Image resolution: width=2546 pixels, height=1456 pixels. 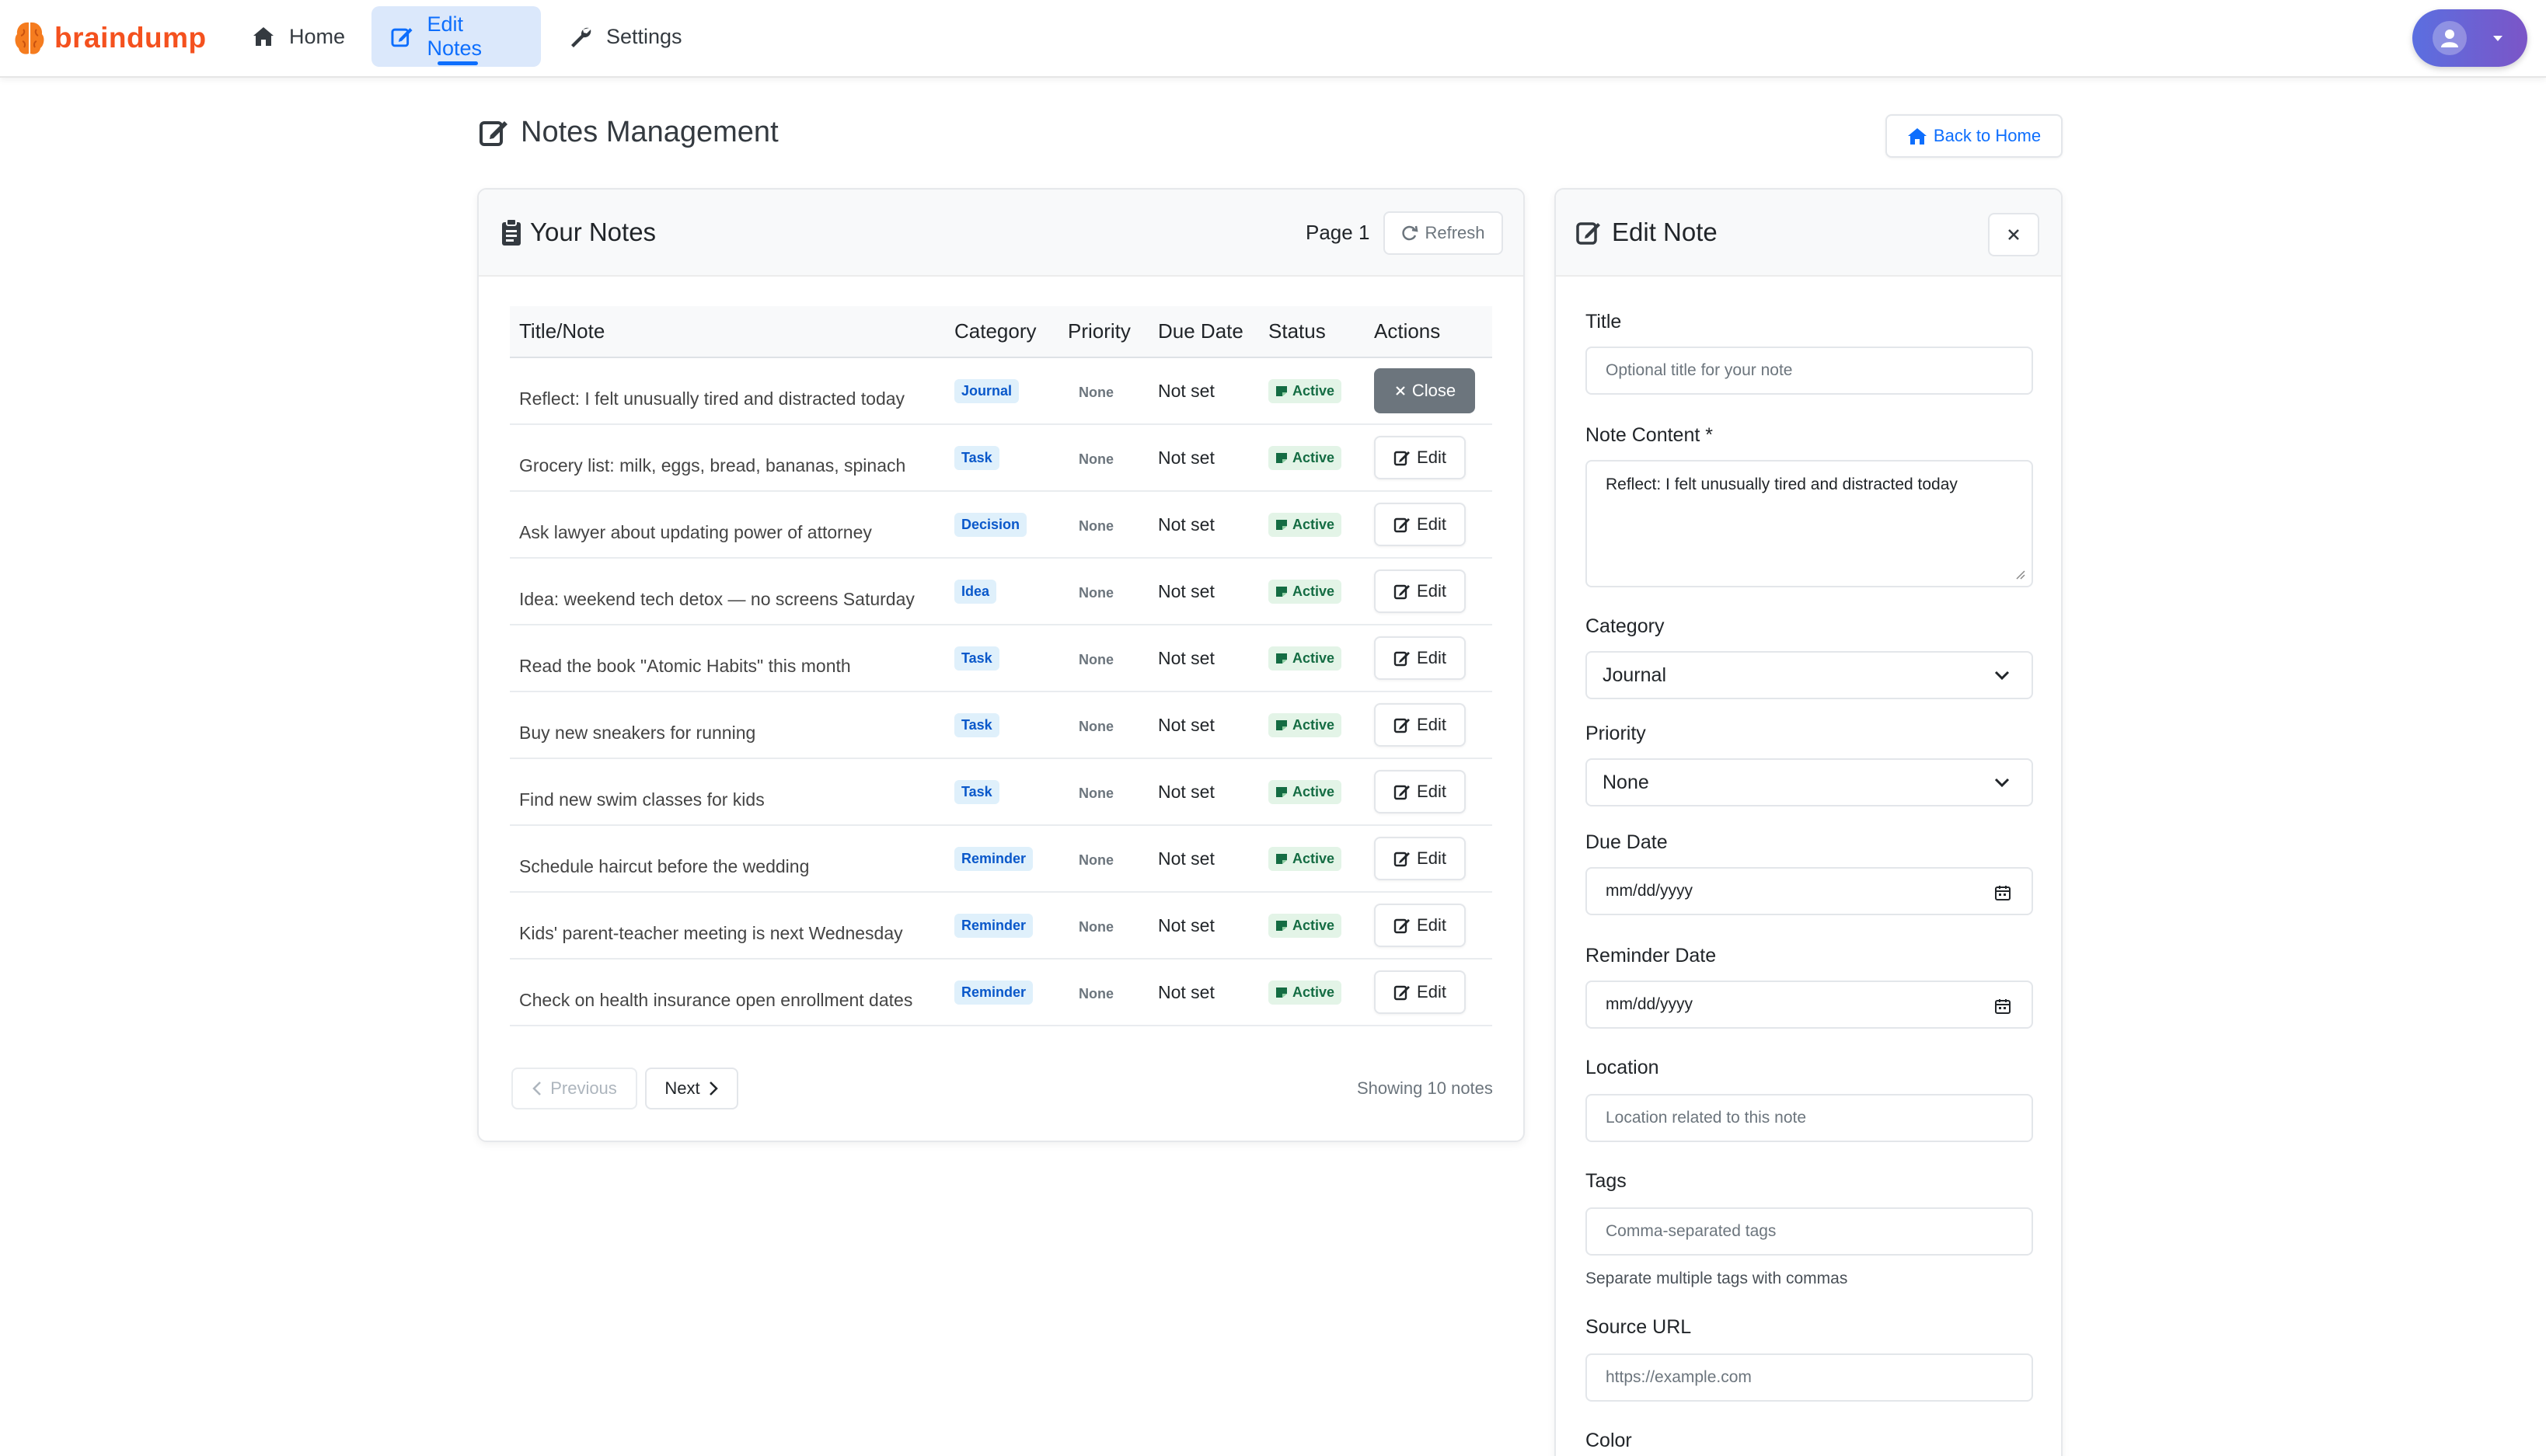 I want to click on next-page-button: Next, so click(x=691, y=1089).